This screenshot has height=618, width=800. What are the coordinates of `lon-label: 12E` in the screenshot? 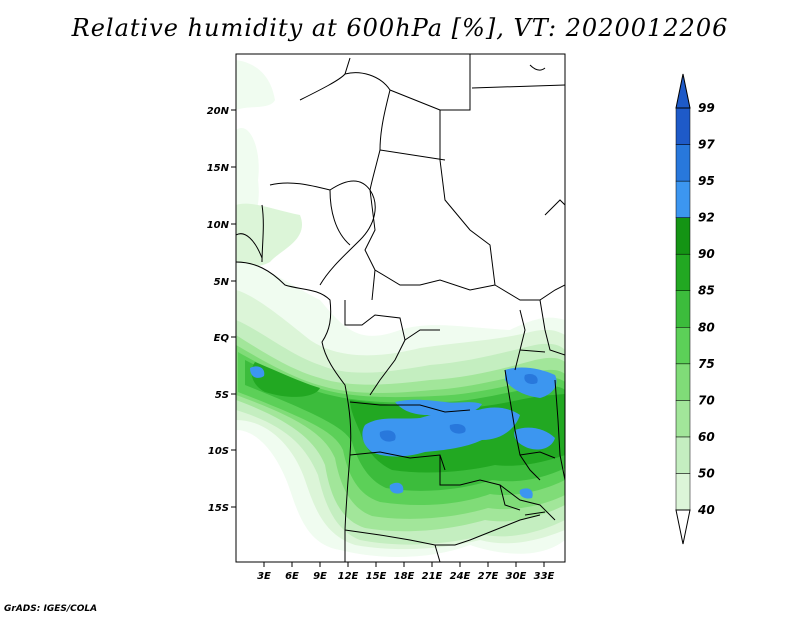 It's located at (348, 576).